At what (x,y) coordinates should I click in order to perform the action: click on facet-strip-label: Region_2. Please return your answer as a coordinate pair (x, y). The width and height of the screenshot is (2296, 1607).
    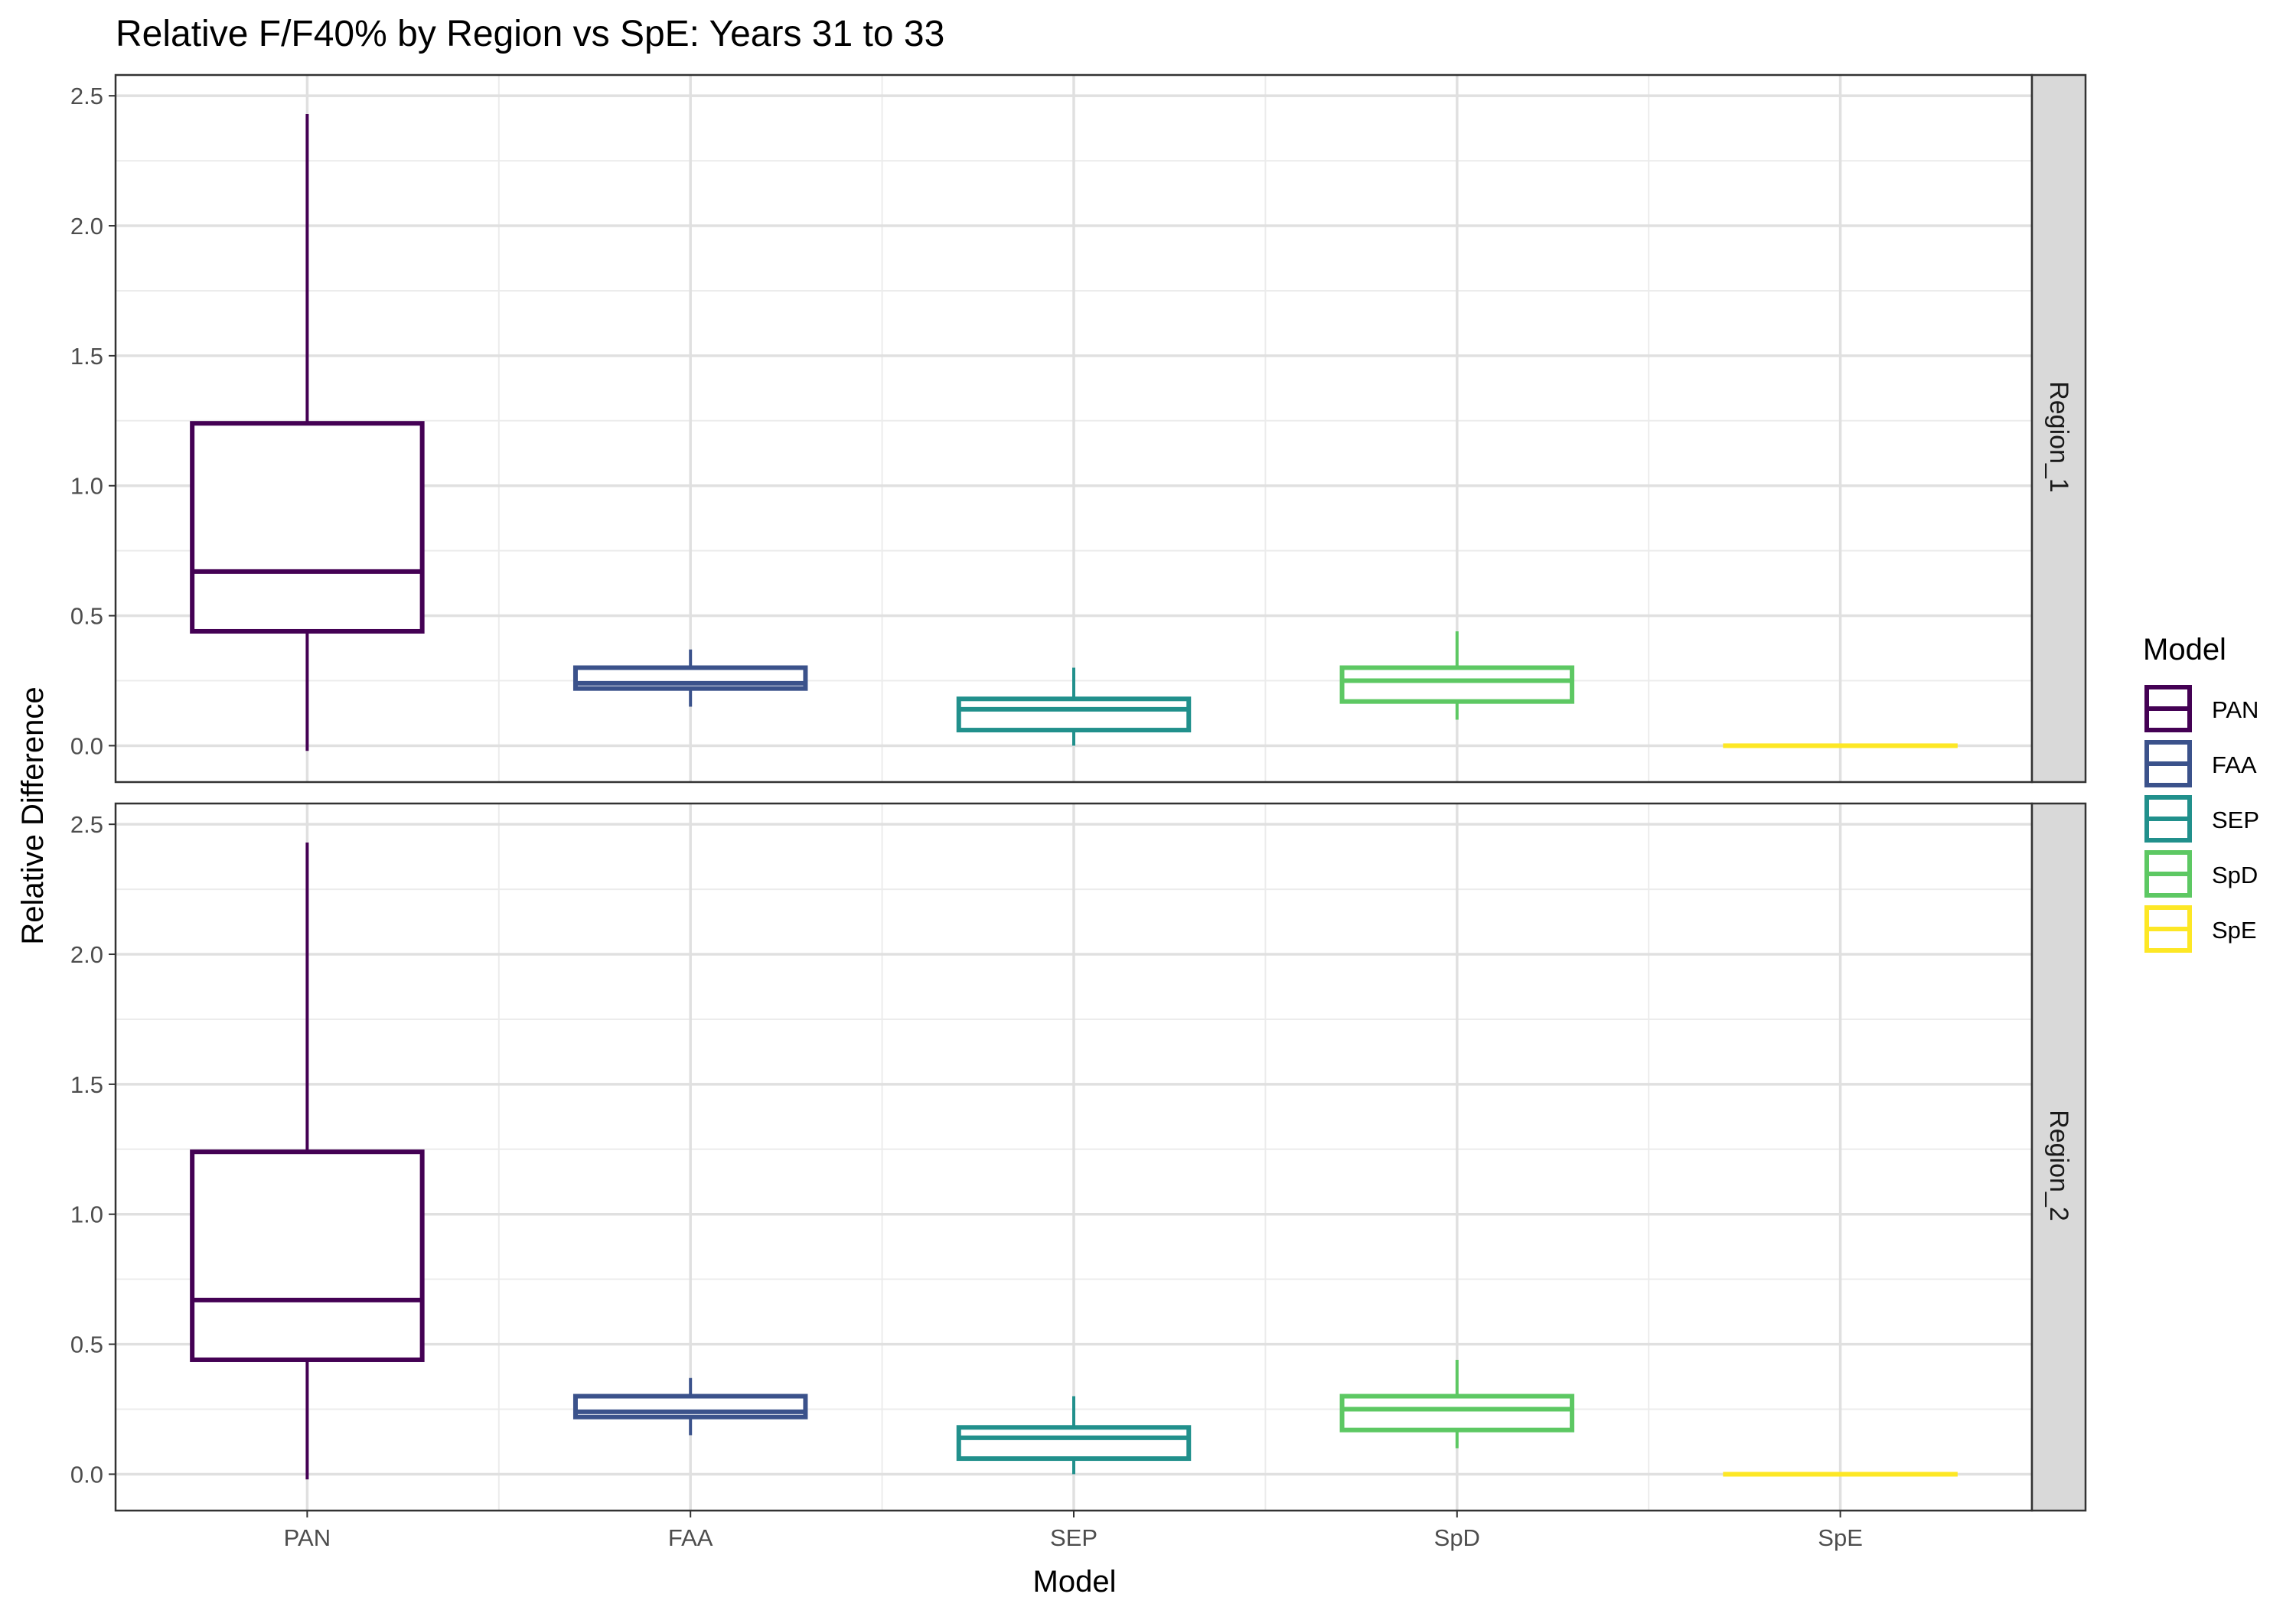
    Looking at the image, I should click on (2058, 1165).